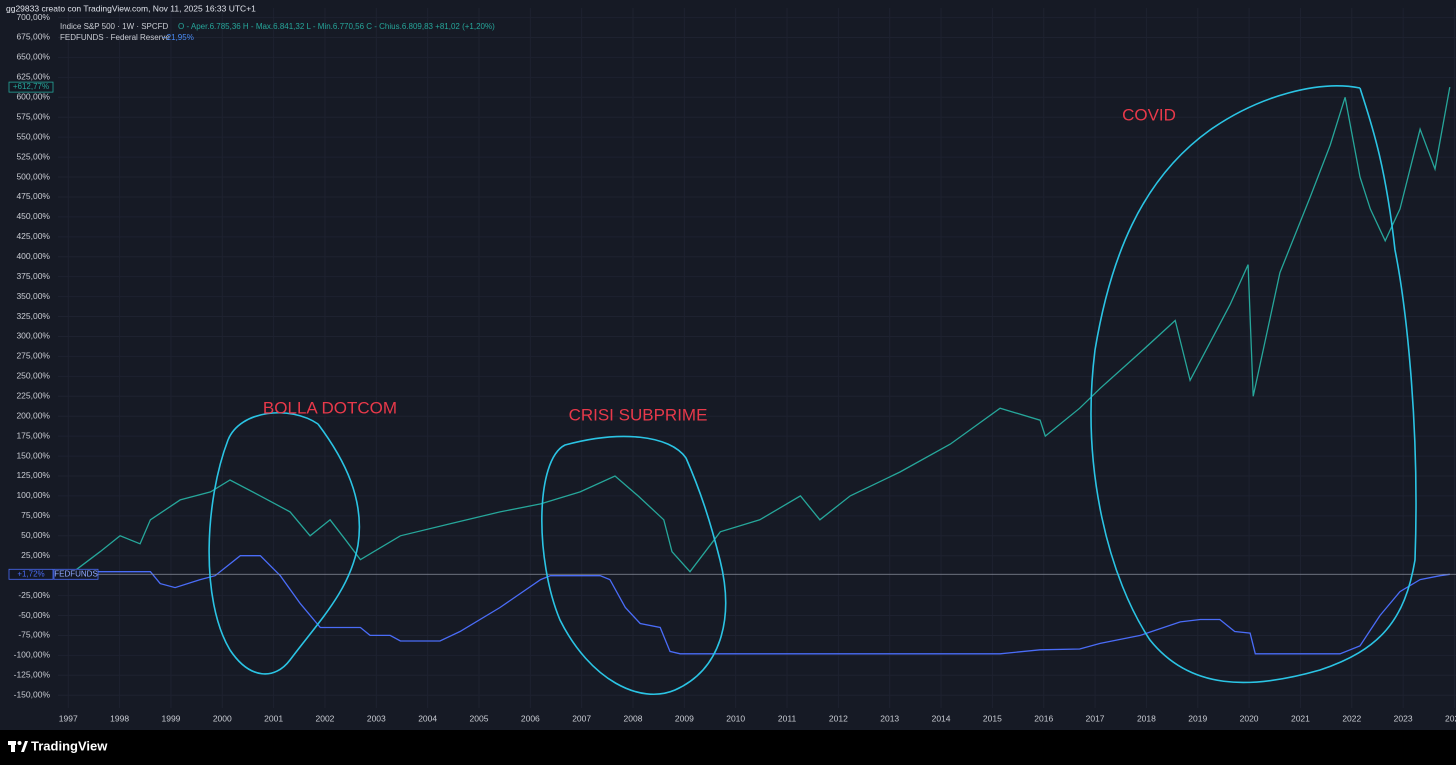 This screenshot has height=765, width=1456. Describe the element at coordinates (1146, 718) in the screenshot. I see `x-tick-label: 2018` at that location.